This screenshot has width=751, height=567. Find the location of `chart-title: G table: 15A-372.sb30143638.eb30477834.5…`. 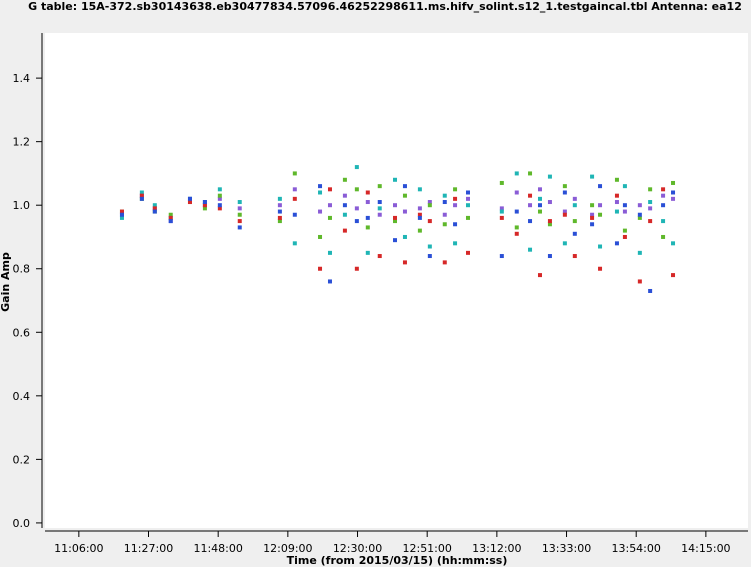

chart-title: G table: 15A-372.sb30143638.eb30477834.5… is located at coordinates (385, 6).